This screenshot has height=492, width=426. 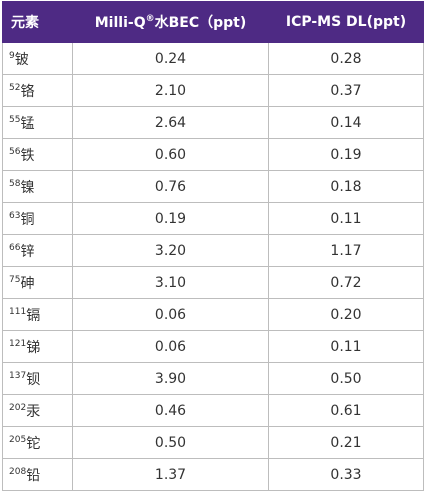 I want to click on element-cell: 66锌, so click(x=37, y=250).